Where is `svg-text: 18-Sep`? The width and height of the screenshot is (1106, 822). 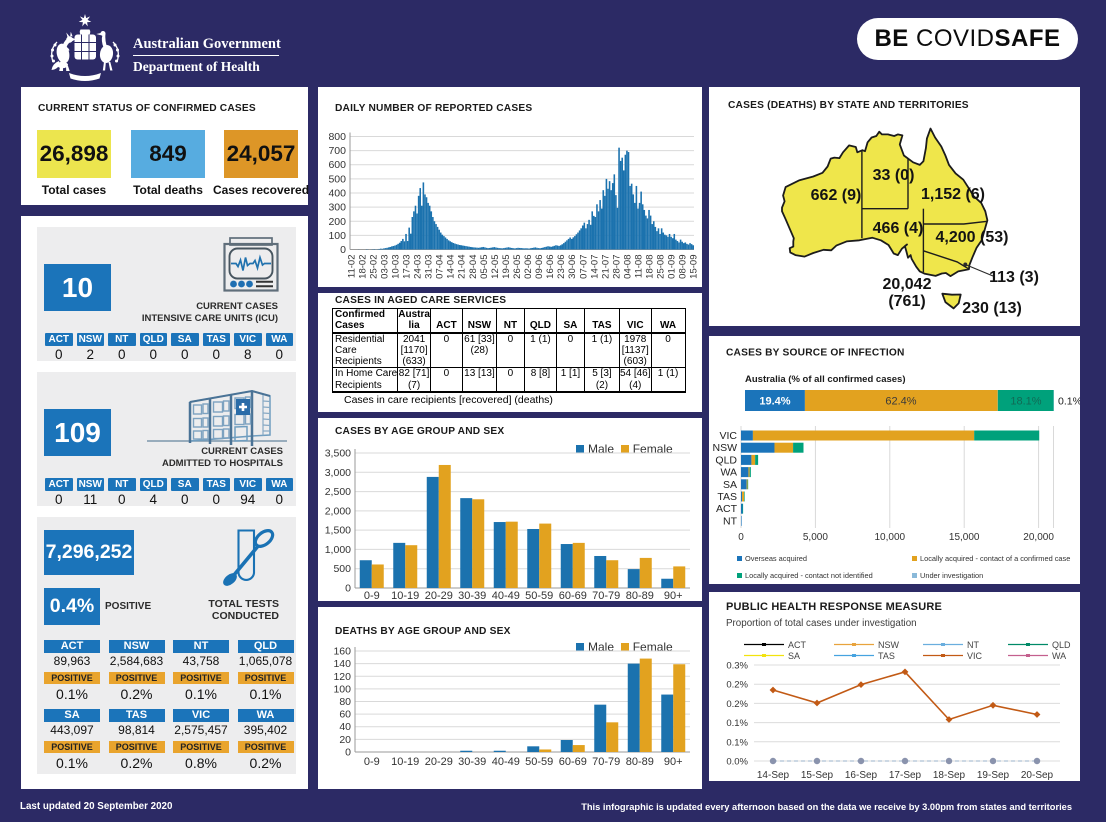 svg-text: 18-Sep is located at coordinates (949, 775).